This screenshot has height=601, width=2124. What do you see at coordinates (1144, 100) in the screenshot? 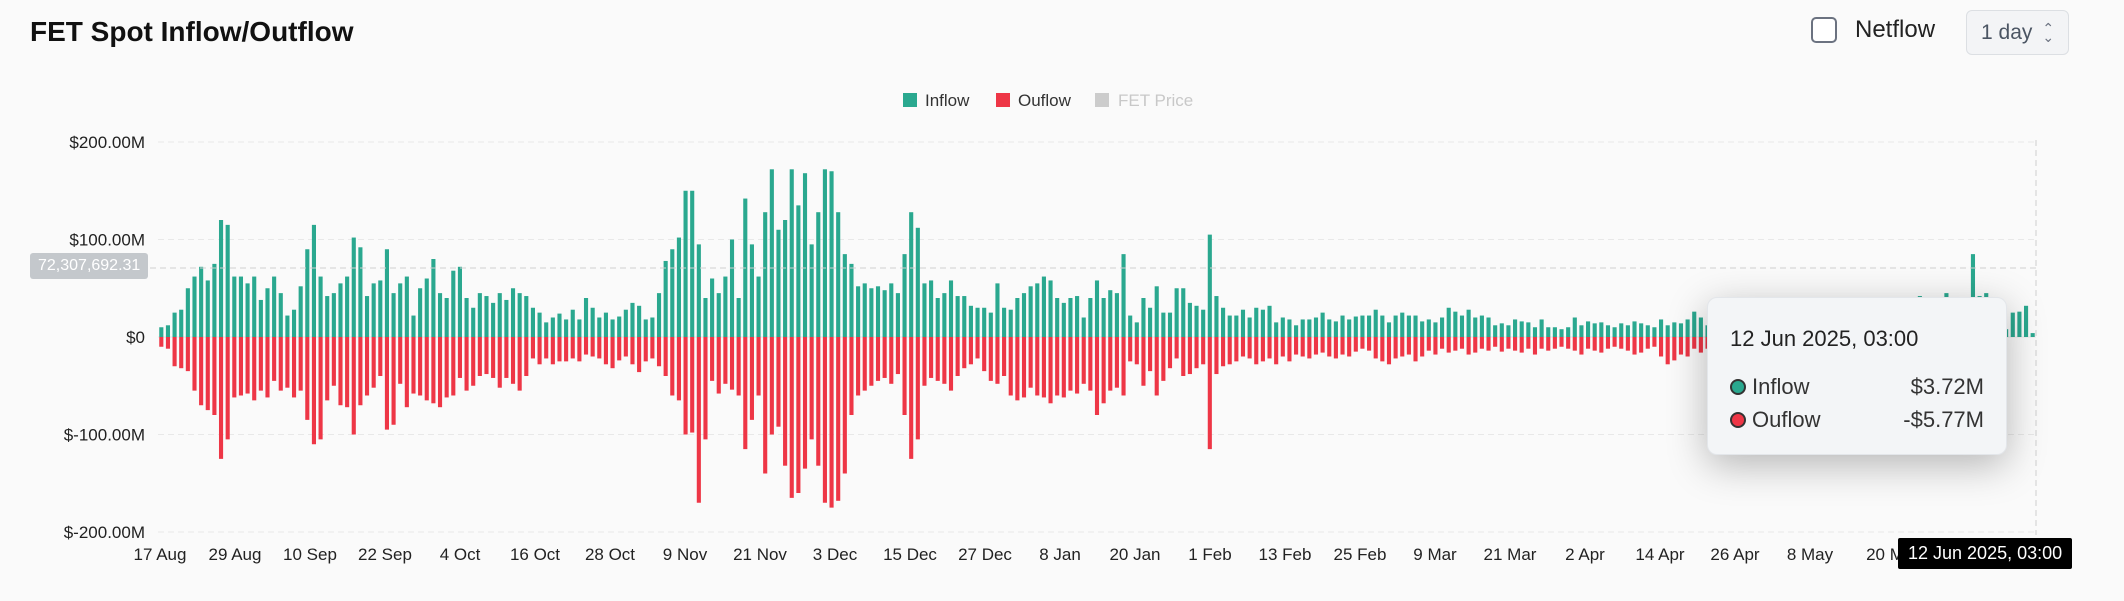
I see `legend-price: FET Price` at bounding box center [1144, 100].